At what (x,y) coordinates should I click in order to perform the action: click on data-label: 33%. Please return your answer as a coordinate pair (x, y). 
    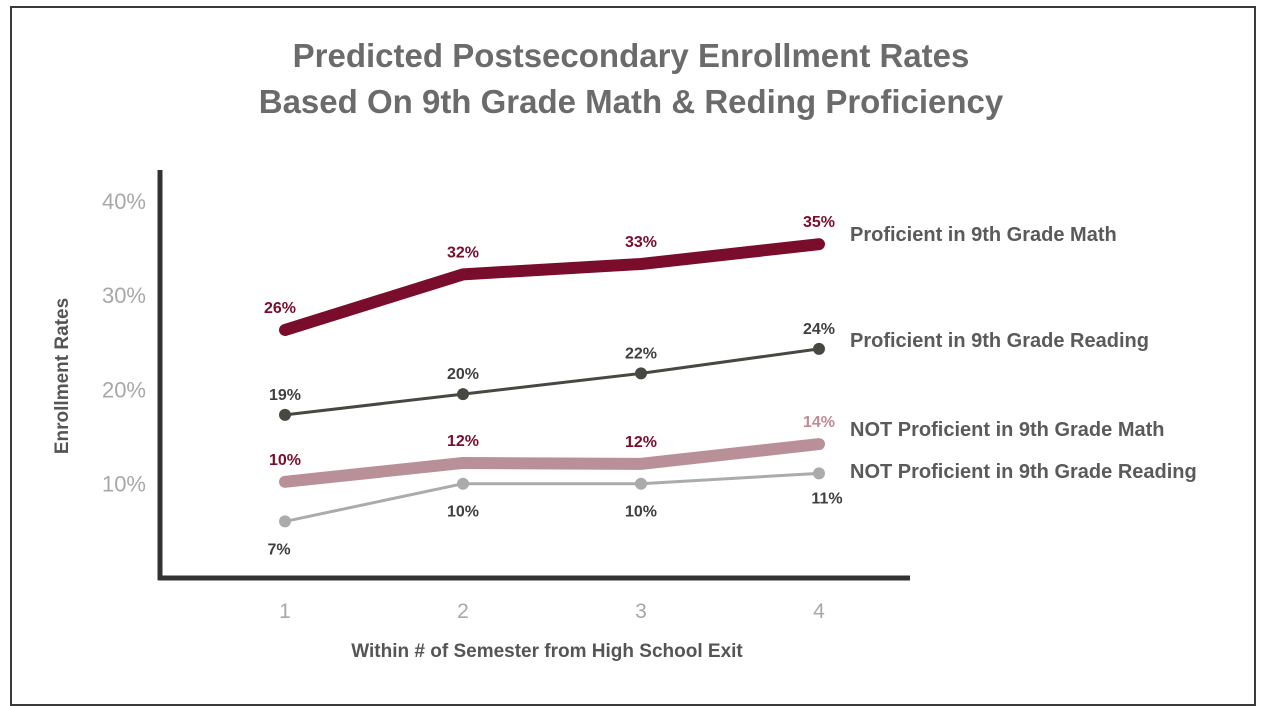
    Looking at the image, I should click on (641, 242).